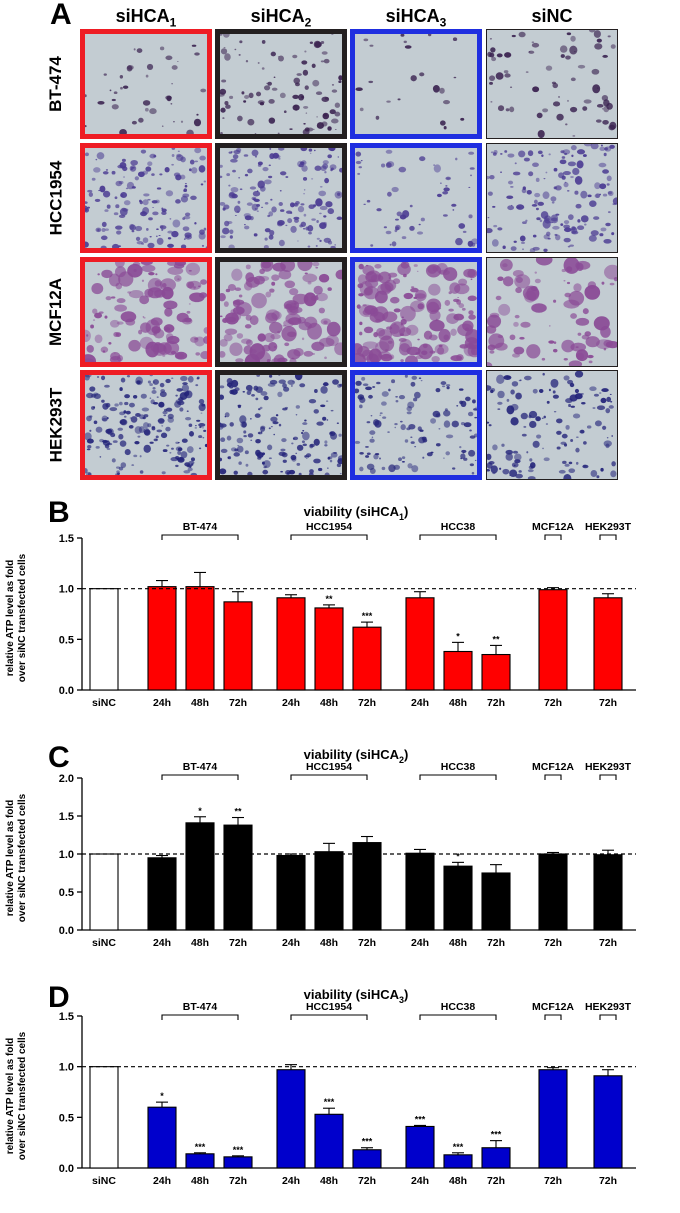 This screenshot has height=1213, width=680. What do you see at coordinates (416, 198) in the screenshot?
I see `micrograph-background` at bounding box center [416, 198].